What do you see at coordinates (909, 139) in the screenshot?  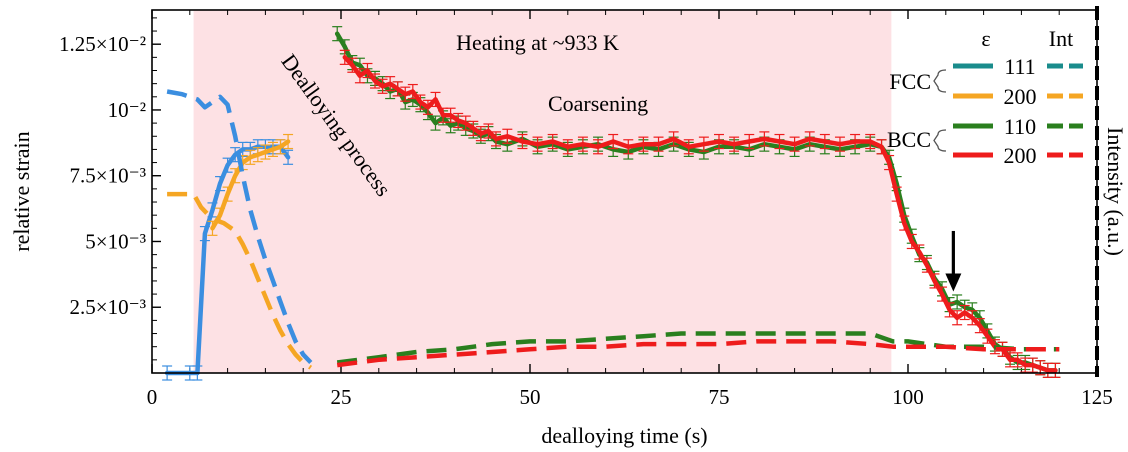 I see `legend-bcc-group-label: BCC` at bounding box center [909, 139].